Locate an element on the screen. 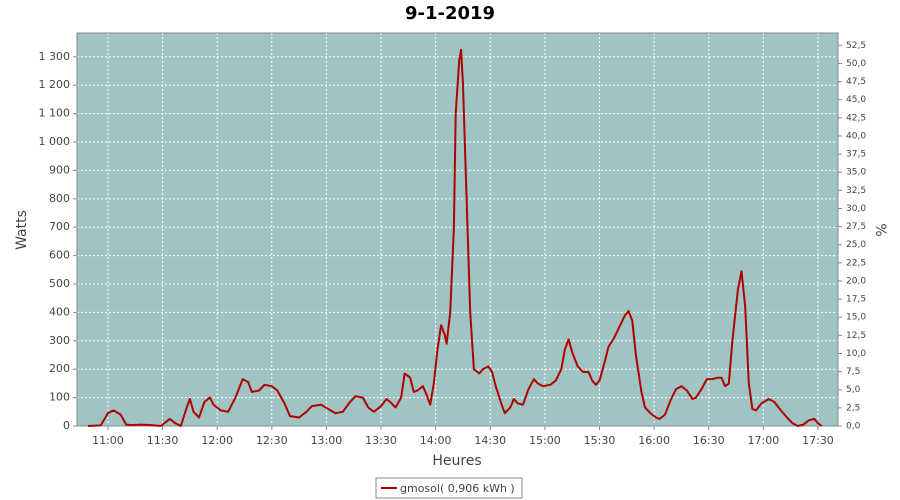  x-tick-label: 17:30 is located at coordinates (818, 440).